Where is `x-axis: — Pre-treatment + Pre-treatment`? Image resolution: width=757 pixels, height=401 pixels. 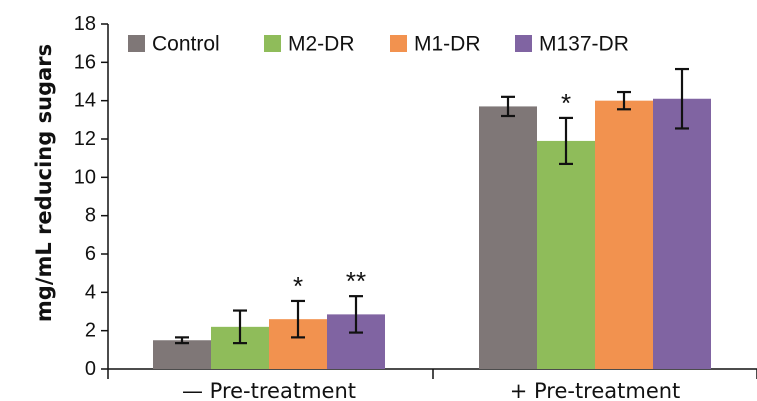
x-axis: — Pre-treatment + Pre-treatment is located at coordinates (432, 384).